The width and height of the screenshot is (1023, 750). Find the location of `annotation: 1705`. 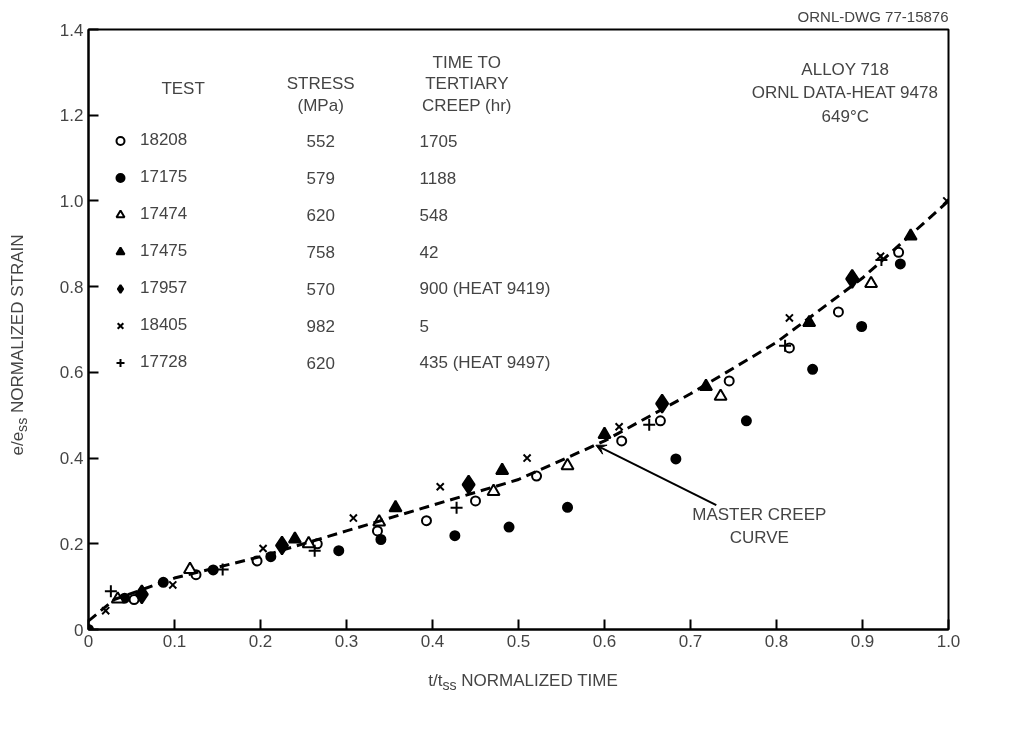

annotation: 1705 is located at coordinates (438, 141).